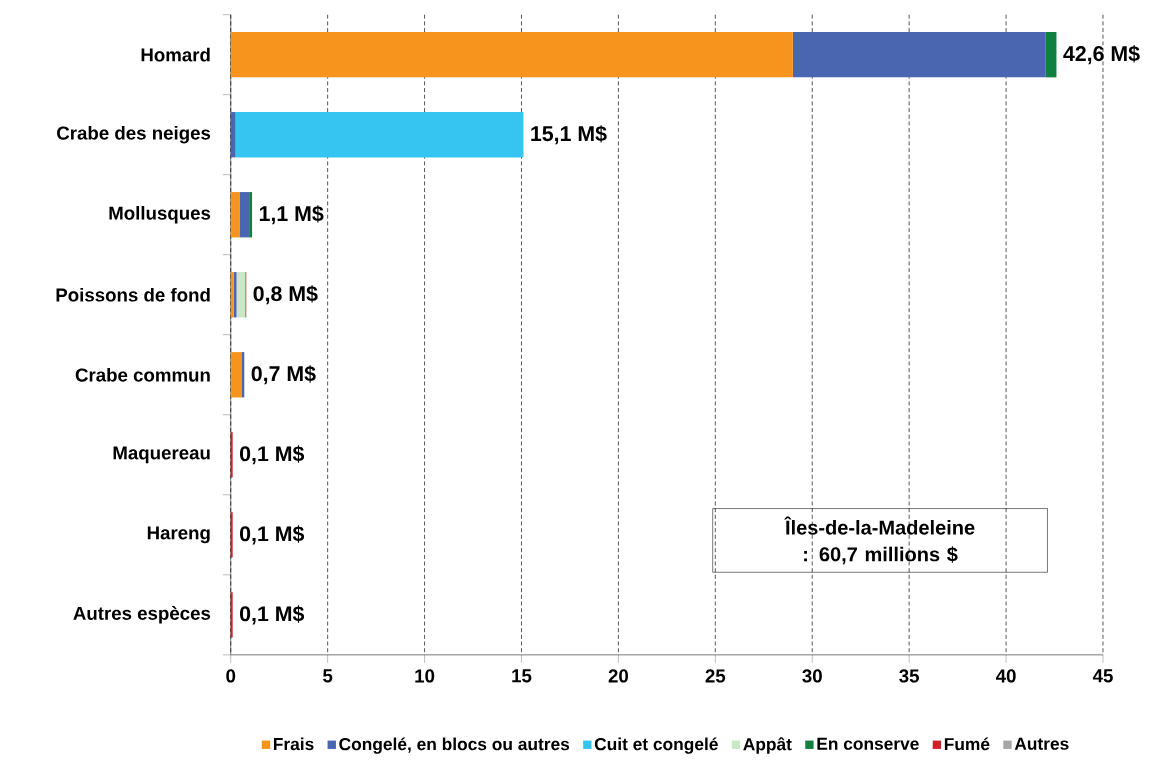  I want to click on legend-label: Appât, so click(767, 745).